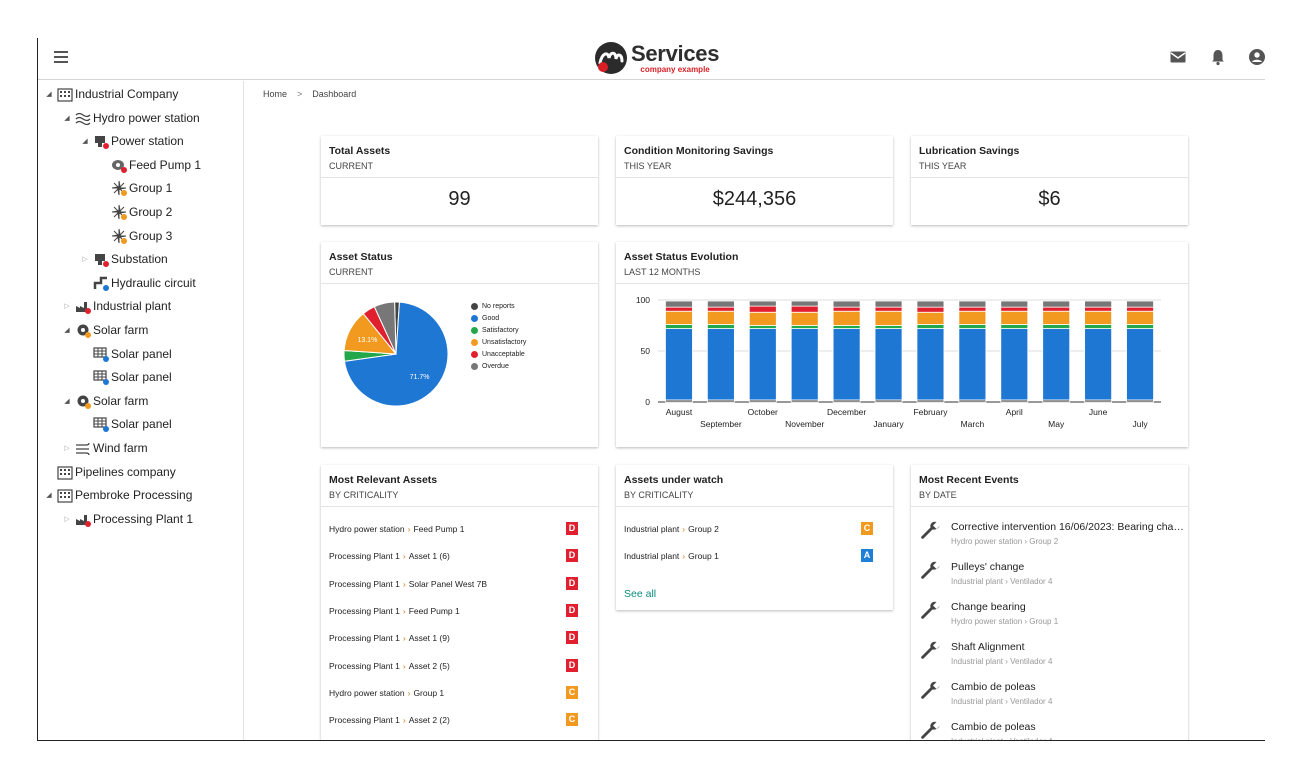 The width and height of the screenshot is (1302, 778). I want to click on legend-item: No reports, so click(498, 306).